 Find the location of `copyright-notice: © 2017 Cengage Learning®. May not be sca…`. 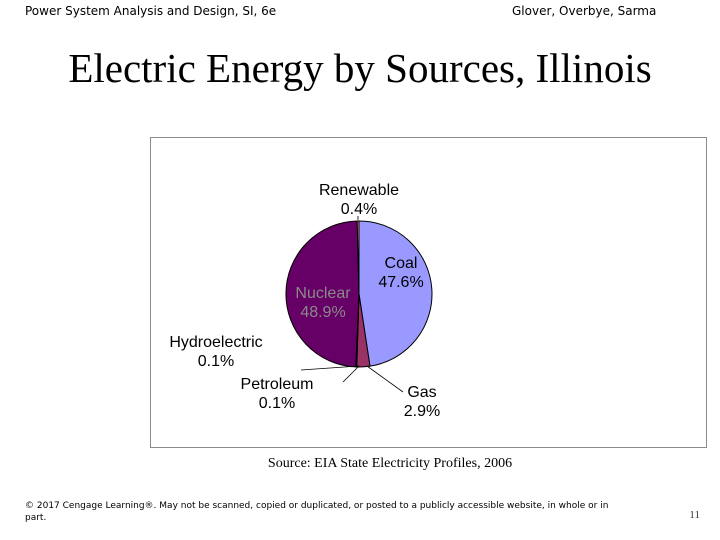

copyright-notice: © 2017 Cengage Learning®. May not be sca… is located at coordinates (317, 512).